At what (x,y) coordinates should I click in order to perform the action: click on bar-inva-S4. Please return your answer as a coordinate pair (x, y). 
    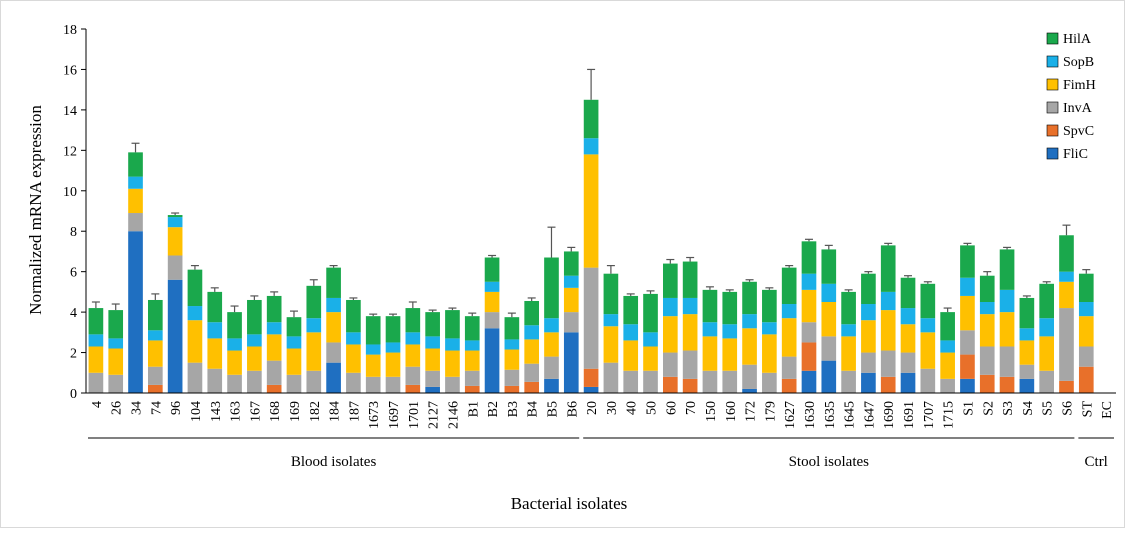
    Looking at the image, I should click on (1027, 371).